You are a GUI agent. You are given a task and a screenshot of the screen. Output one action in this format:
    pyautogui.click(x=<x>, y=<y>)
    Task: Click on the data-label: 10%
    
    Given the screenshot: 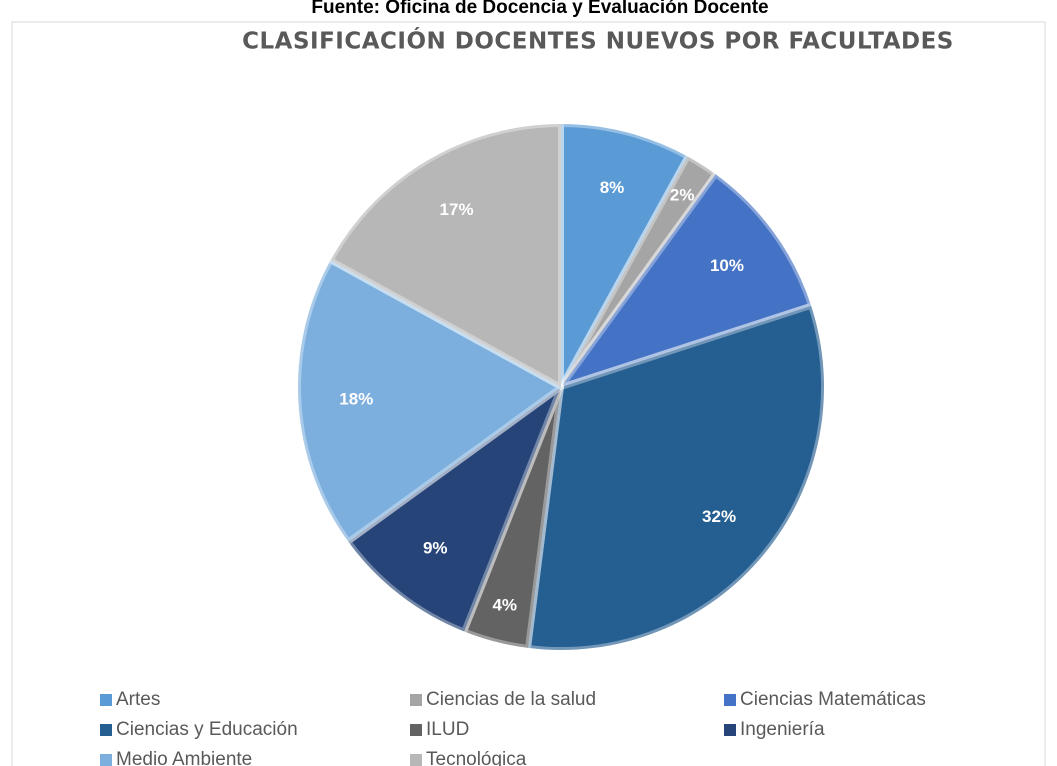 What is the action you would take?
    pyautogui.click(x=727, y=265)
    